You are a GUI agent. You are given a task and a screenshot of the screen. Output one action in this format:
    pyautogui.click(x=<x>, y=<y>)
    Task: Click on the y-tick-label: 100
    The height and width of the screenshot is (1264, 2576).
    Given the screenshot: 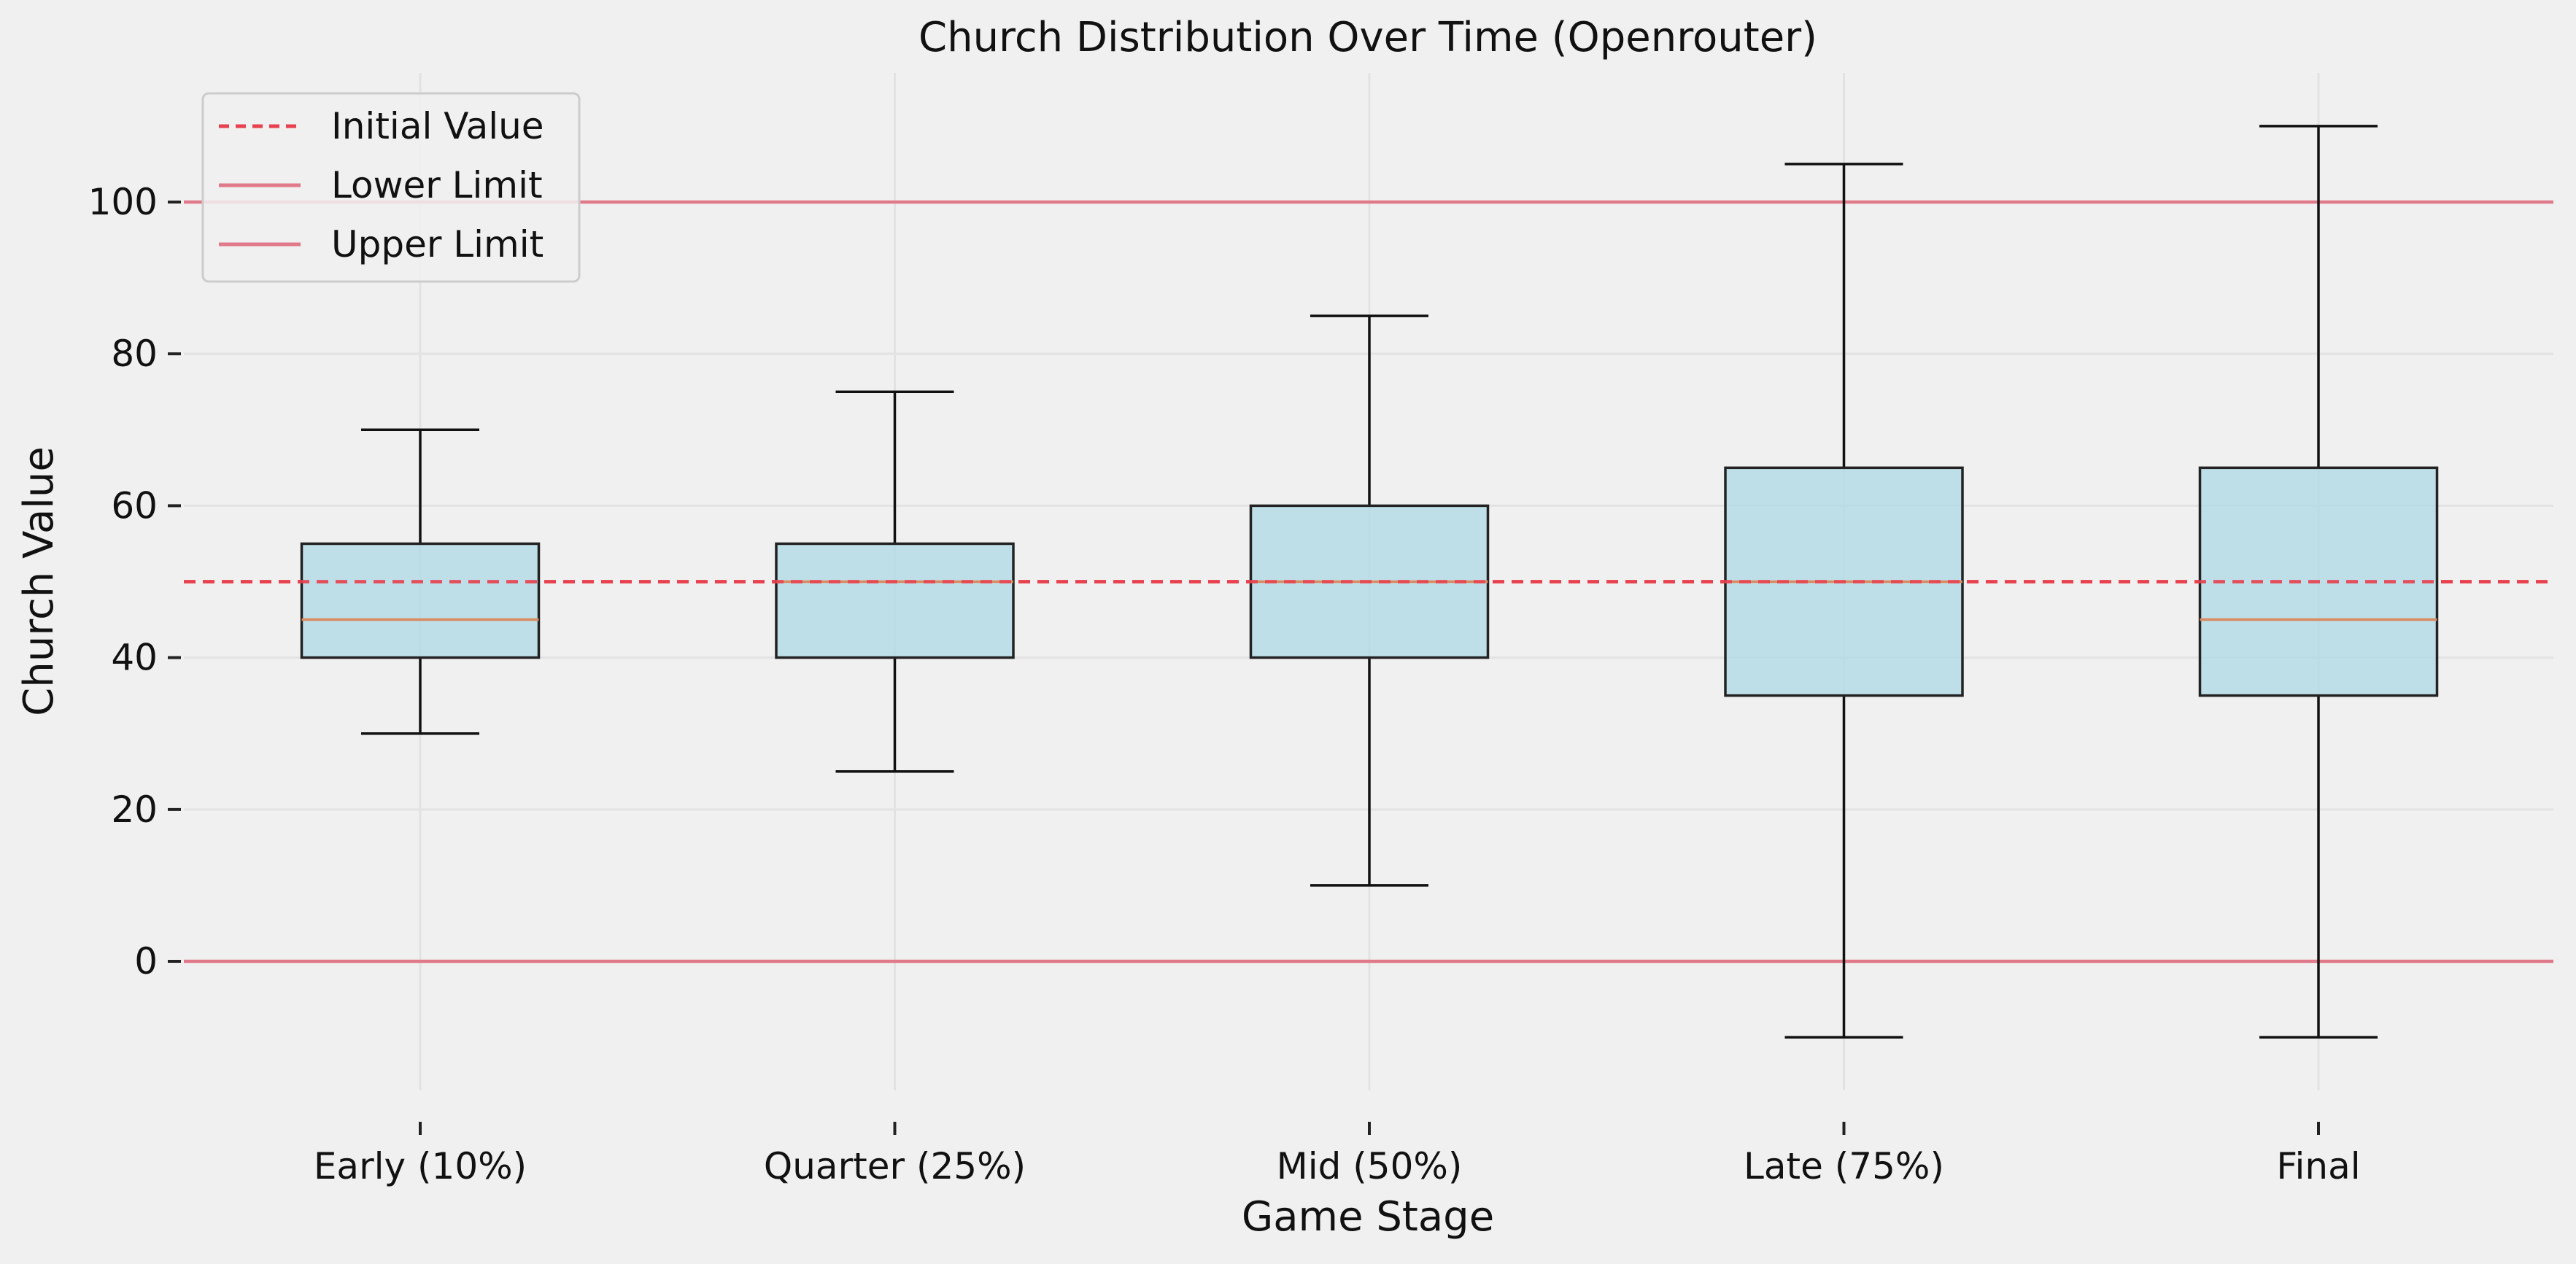 What is the action you would take?
    pyautogui.click(x=123, y=202)
    